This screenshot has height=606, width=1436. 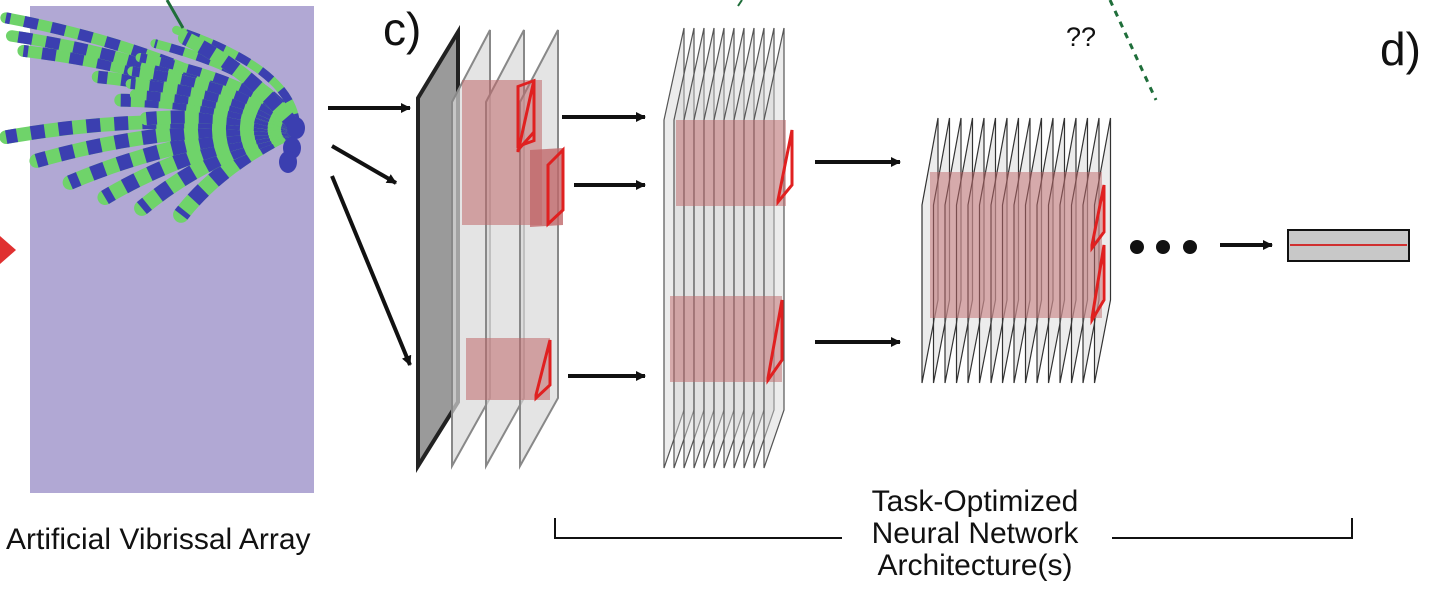 I want to click on network-bracket, so click(x=953, y=528).